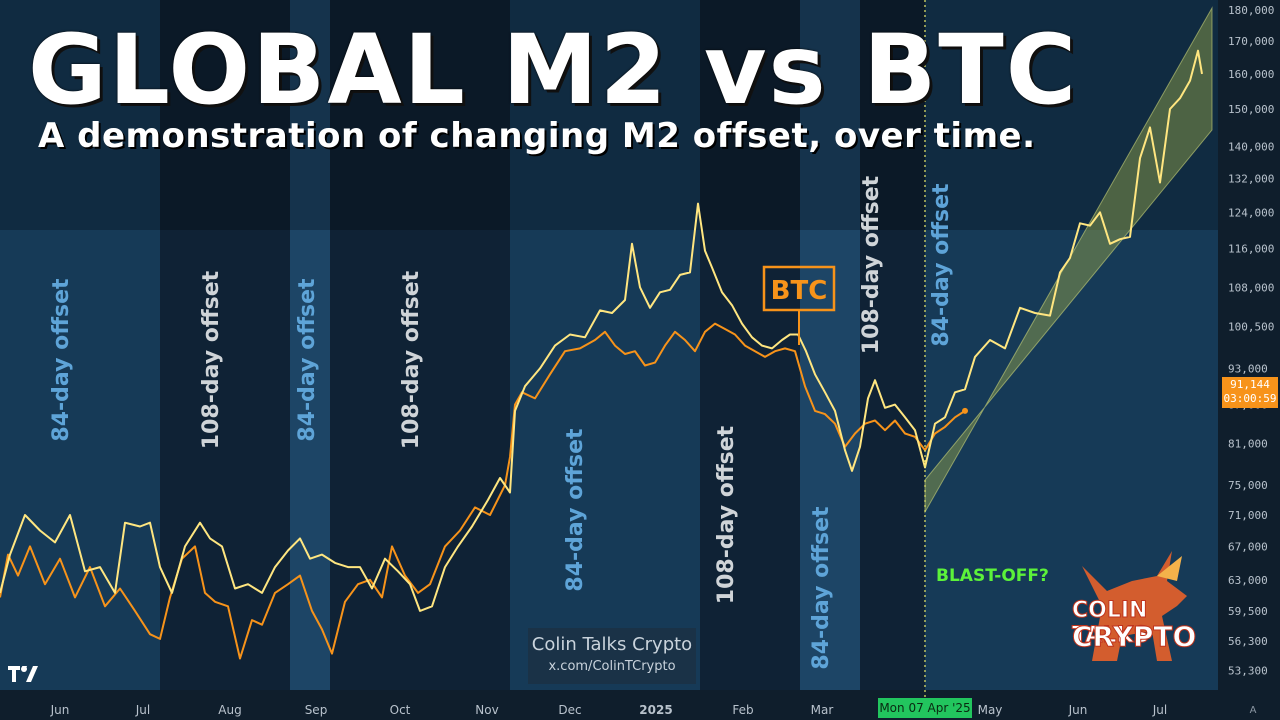  I want to click on y-tick-label: 150,000, so click(1251, 109).